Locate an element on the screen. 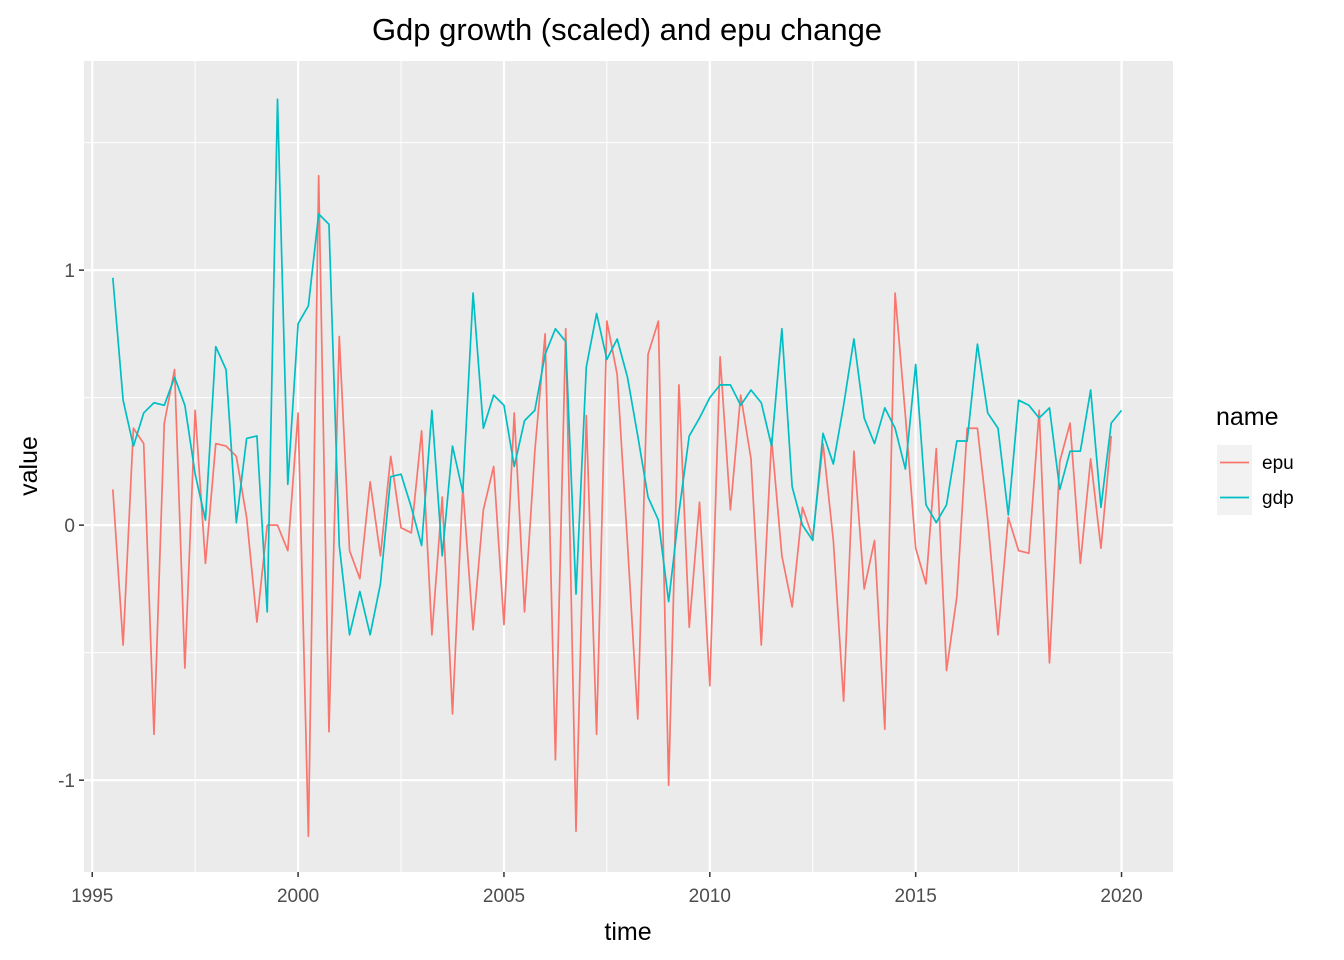  y-tick-label: 1 is located at coordinates (69, 271).